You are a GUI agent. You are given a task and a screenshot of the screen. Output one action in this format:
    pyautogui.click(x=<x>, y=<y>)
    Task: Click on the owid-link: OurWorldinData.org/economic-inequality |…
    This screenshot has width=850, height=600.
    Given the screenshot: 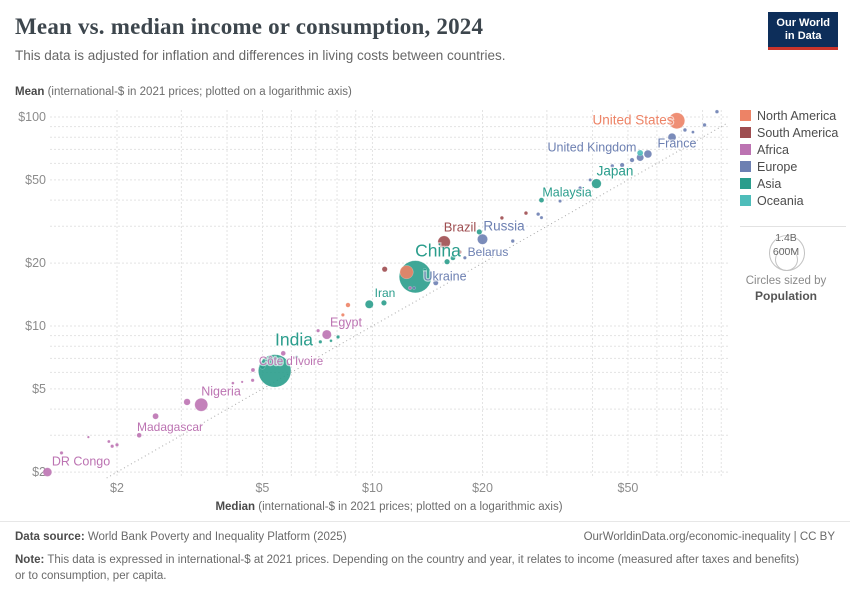 What is the action you would take?
    pyautogui.click(x=709, y=537)
    